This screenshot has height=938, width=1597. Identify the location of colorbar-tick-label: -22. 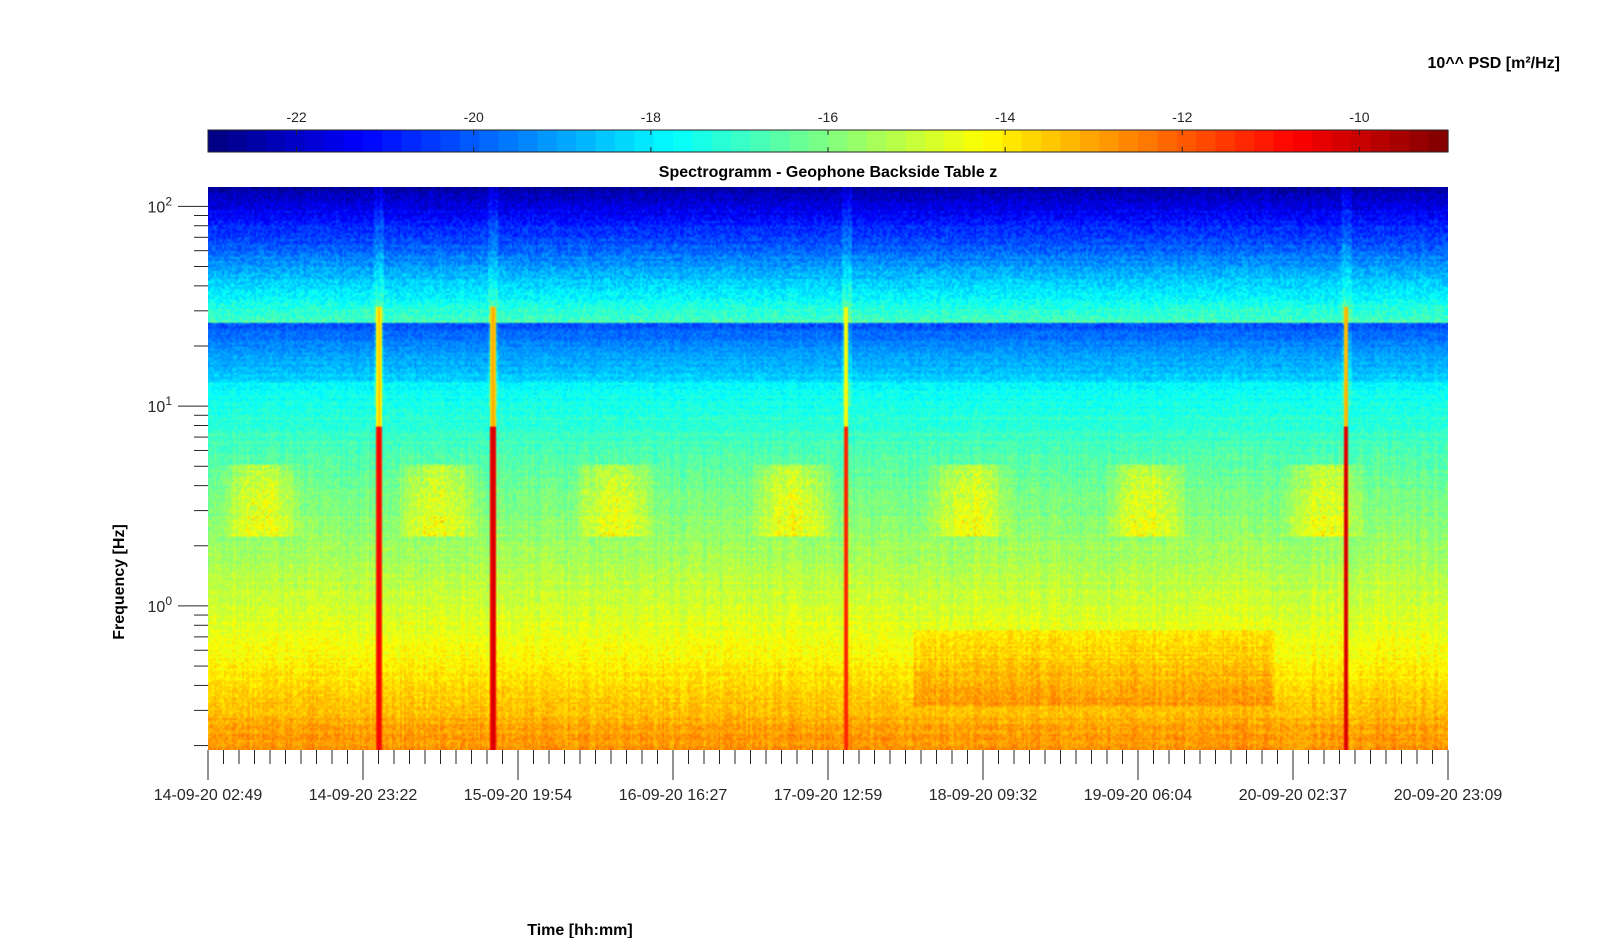
(296, 117).